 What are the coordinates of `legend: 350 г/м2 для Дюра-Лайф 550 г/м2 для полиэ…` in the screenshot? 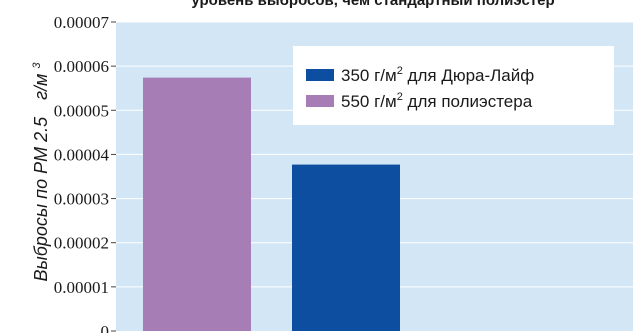 It's located at (453, 85).